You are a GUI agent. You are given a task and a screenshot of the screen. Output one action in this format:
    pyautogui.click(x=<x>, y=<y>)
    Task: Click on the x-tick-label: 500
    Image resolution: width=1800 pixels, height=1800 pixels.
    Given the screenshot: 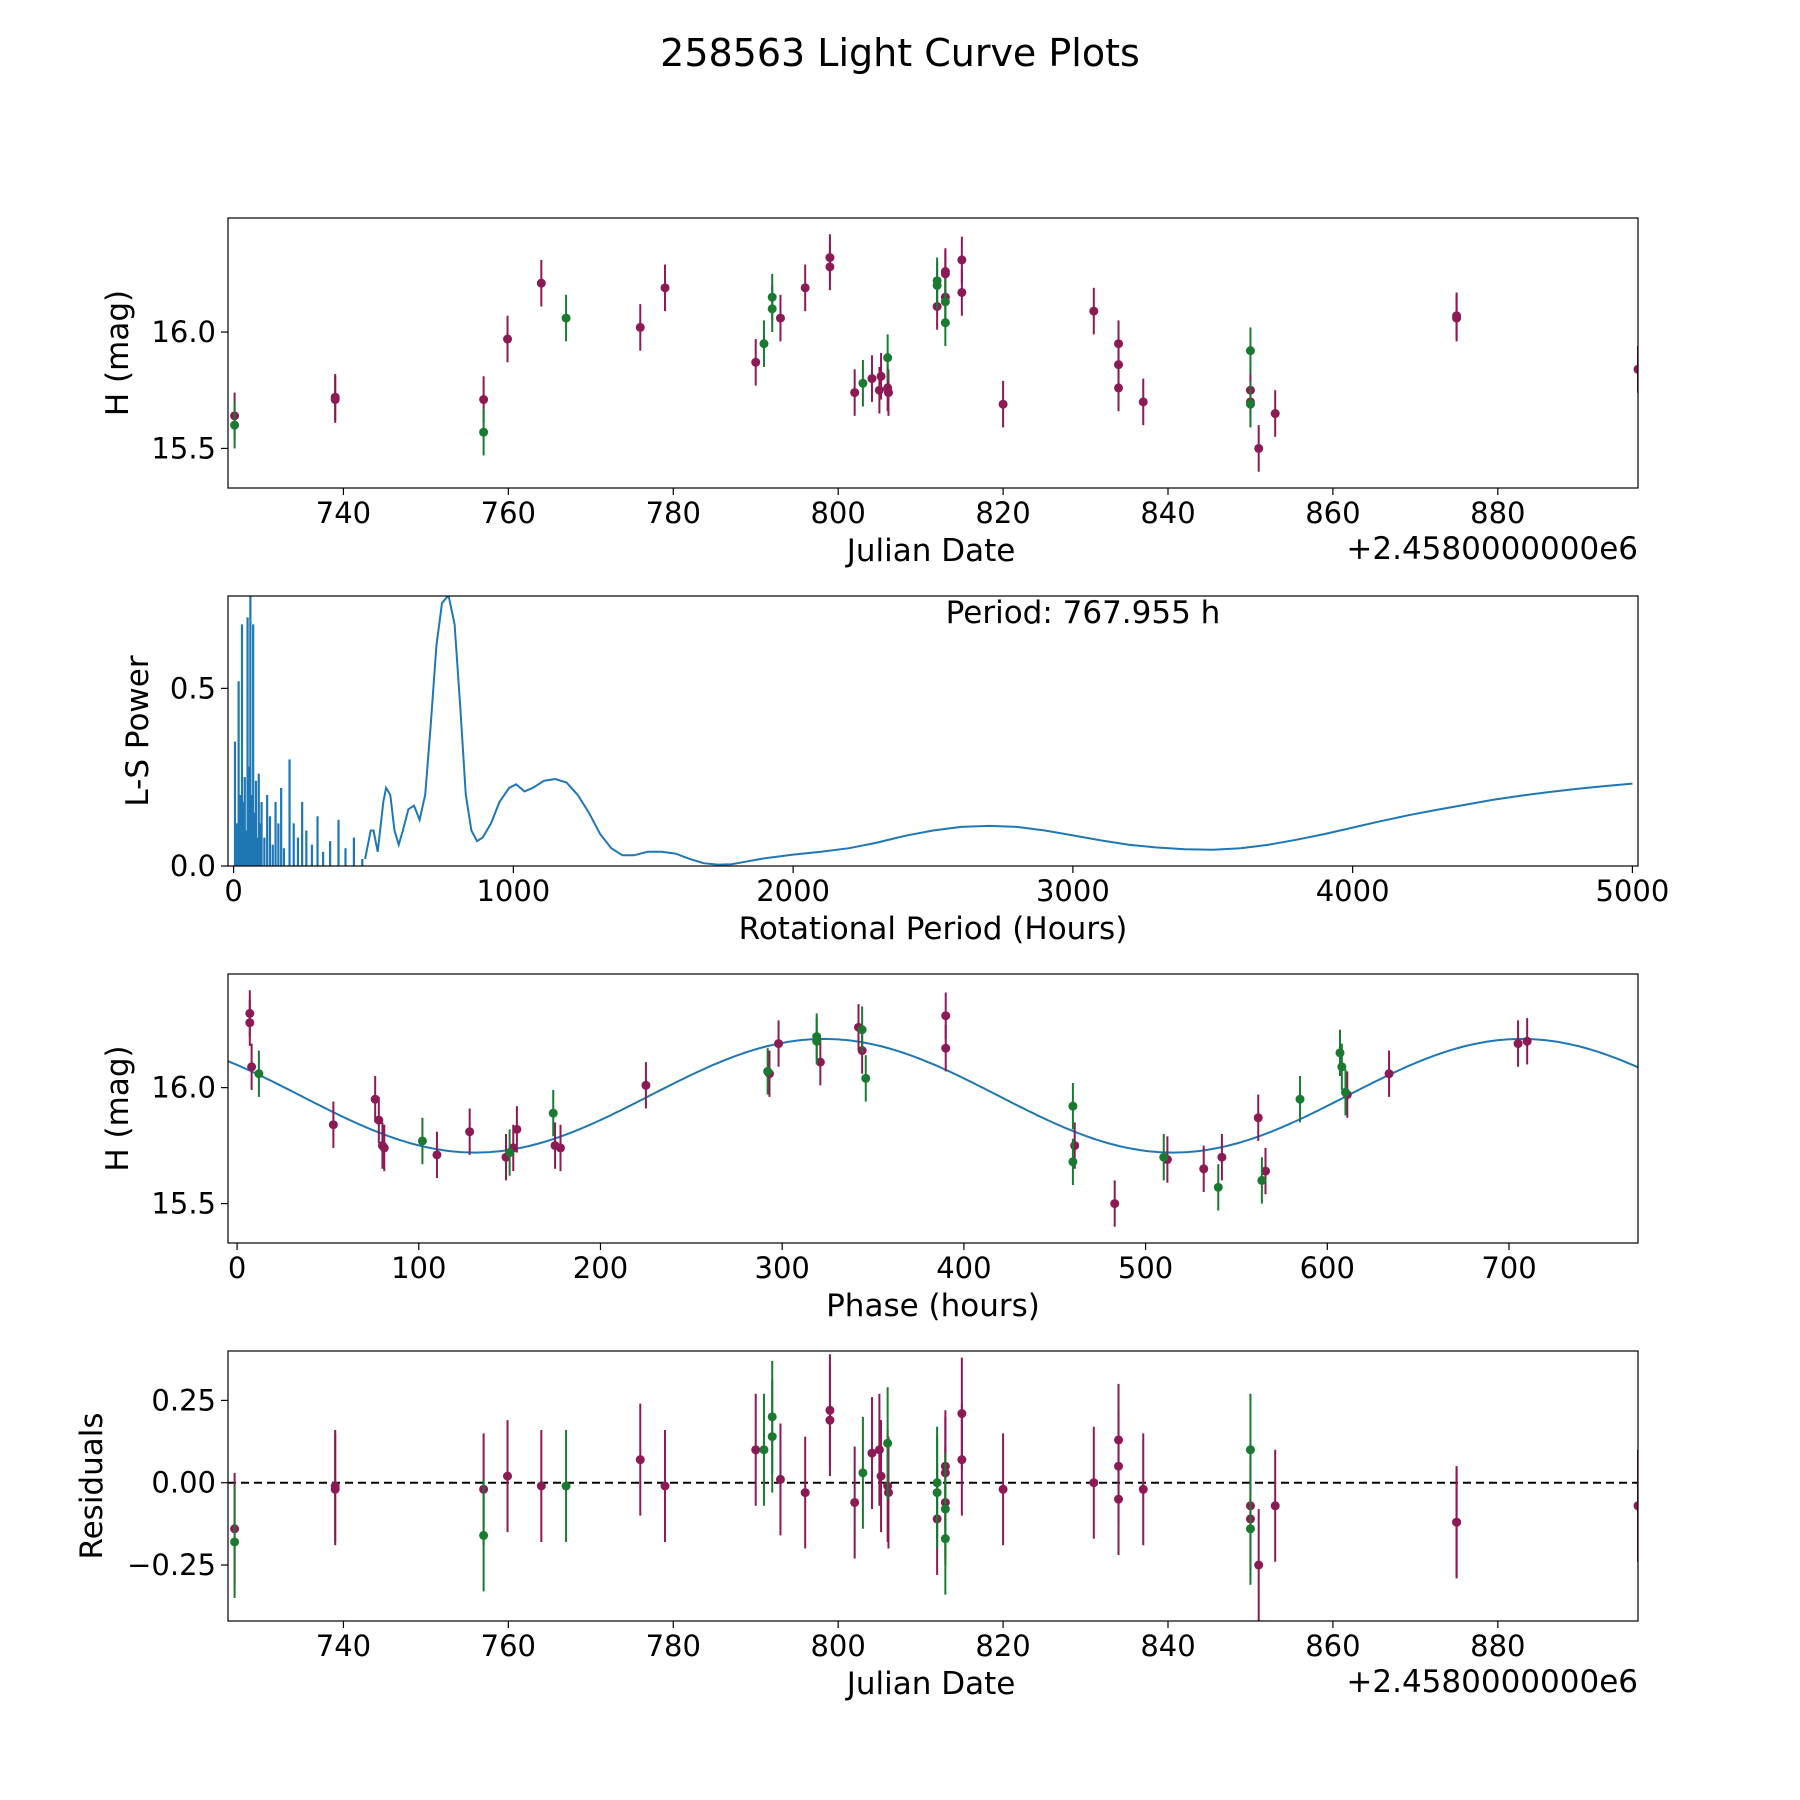 What is the action you would take?
    pyautogui.click(x=1145, y=1268)
    